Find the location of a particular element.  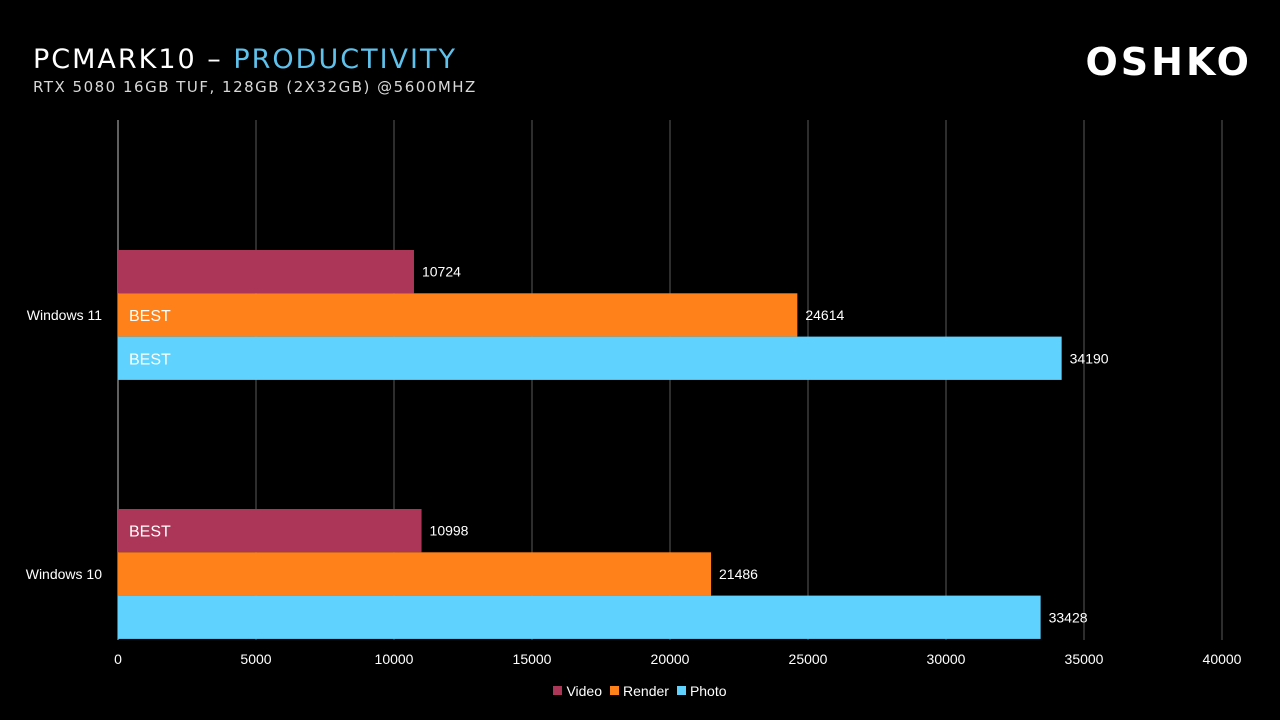

data-label: 10998 is located at coordinates (449, 531).